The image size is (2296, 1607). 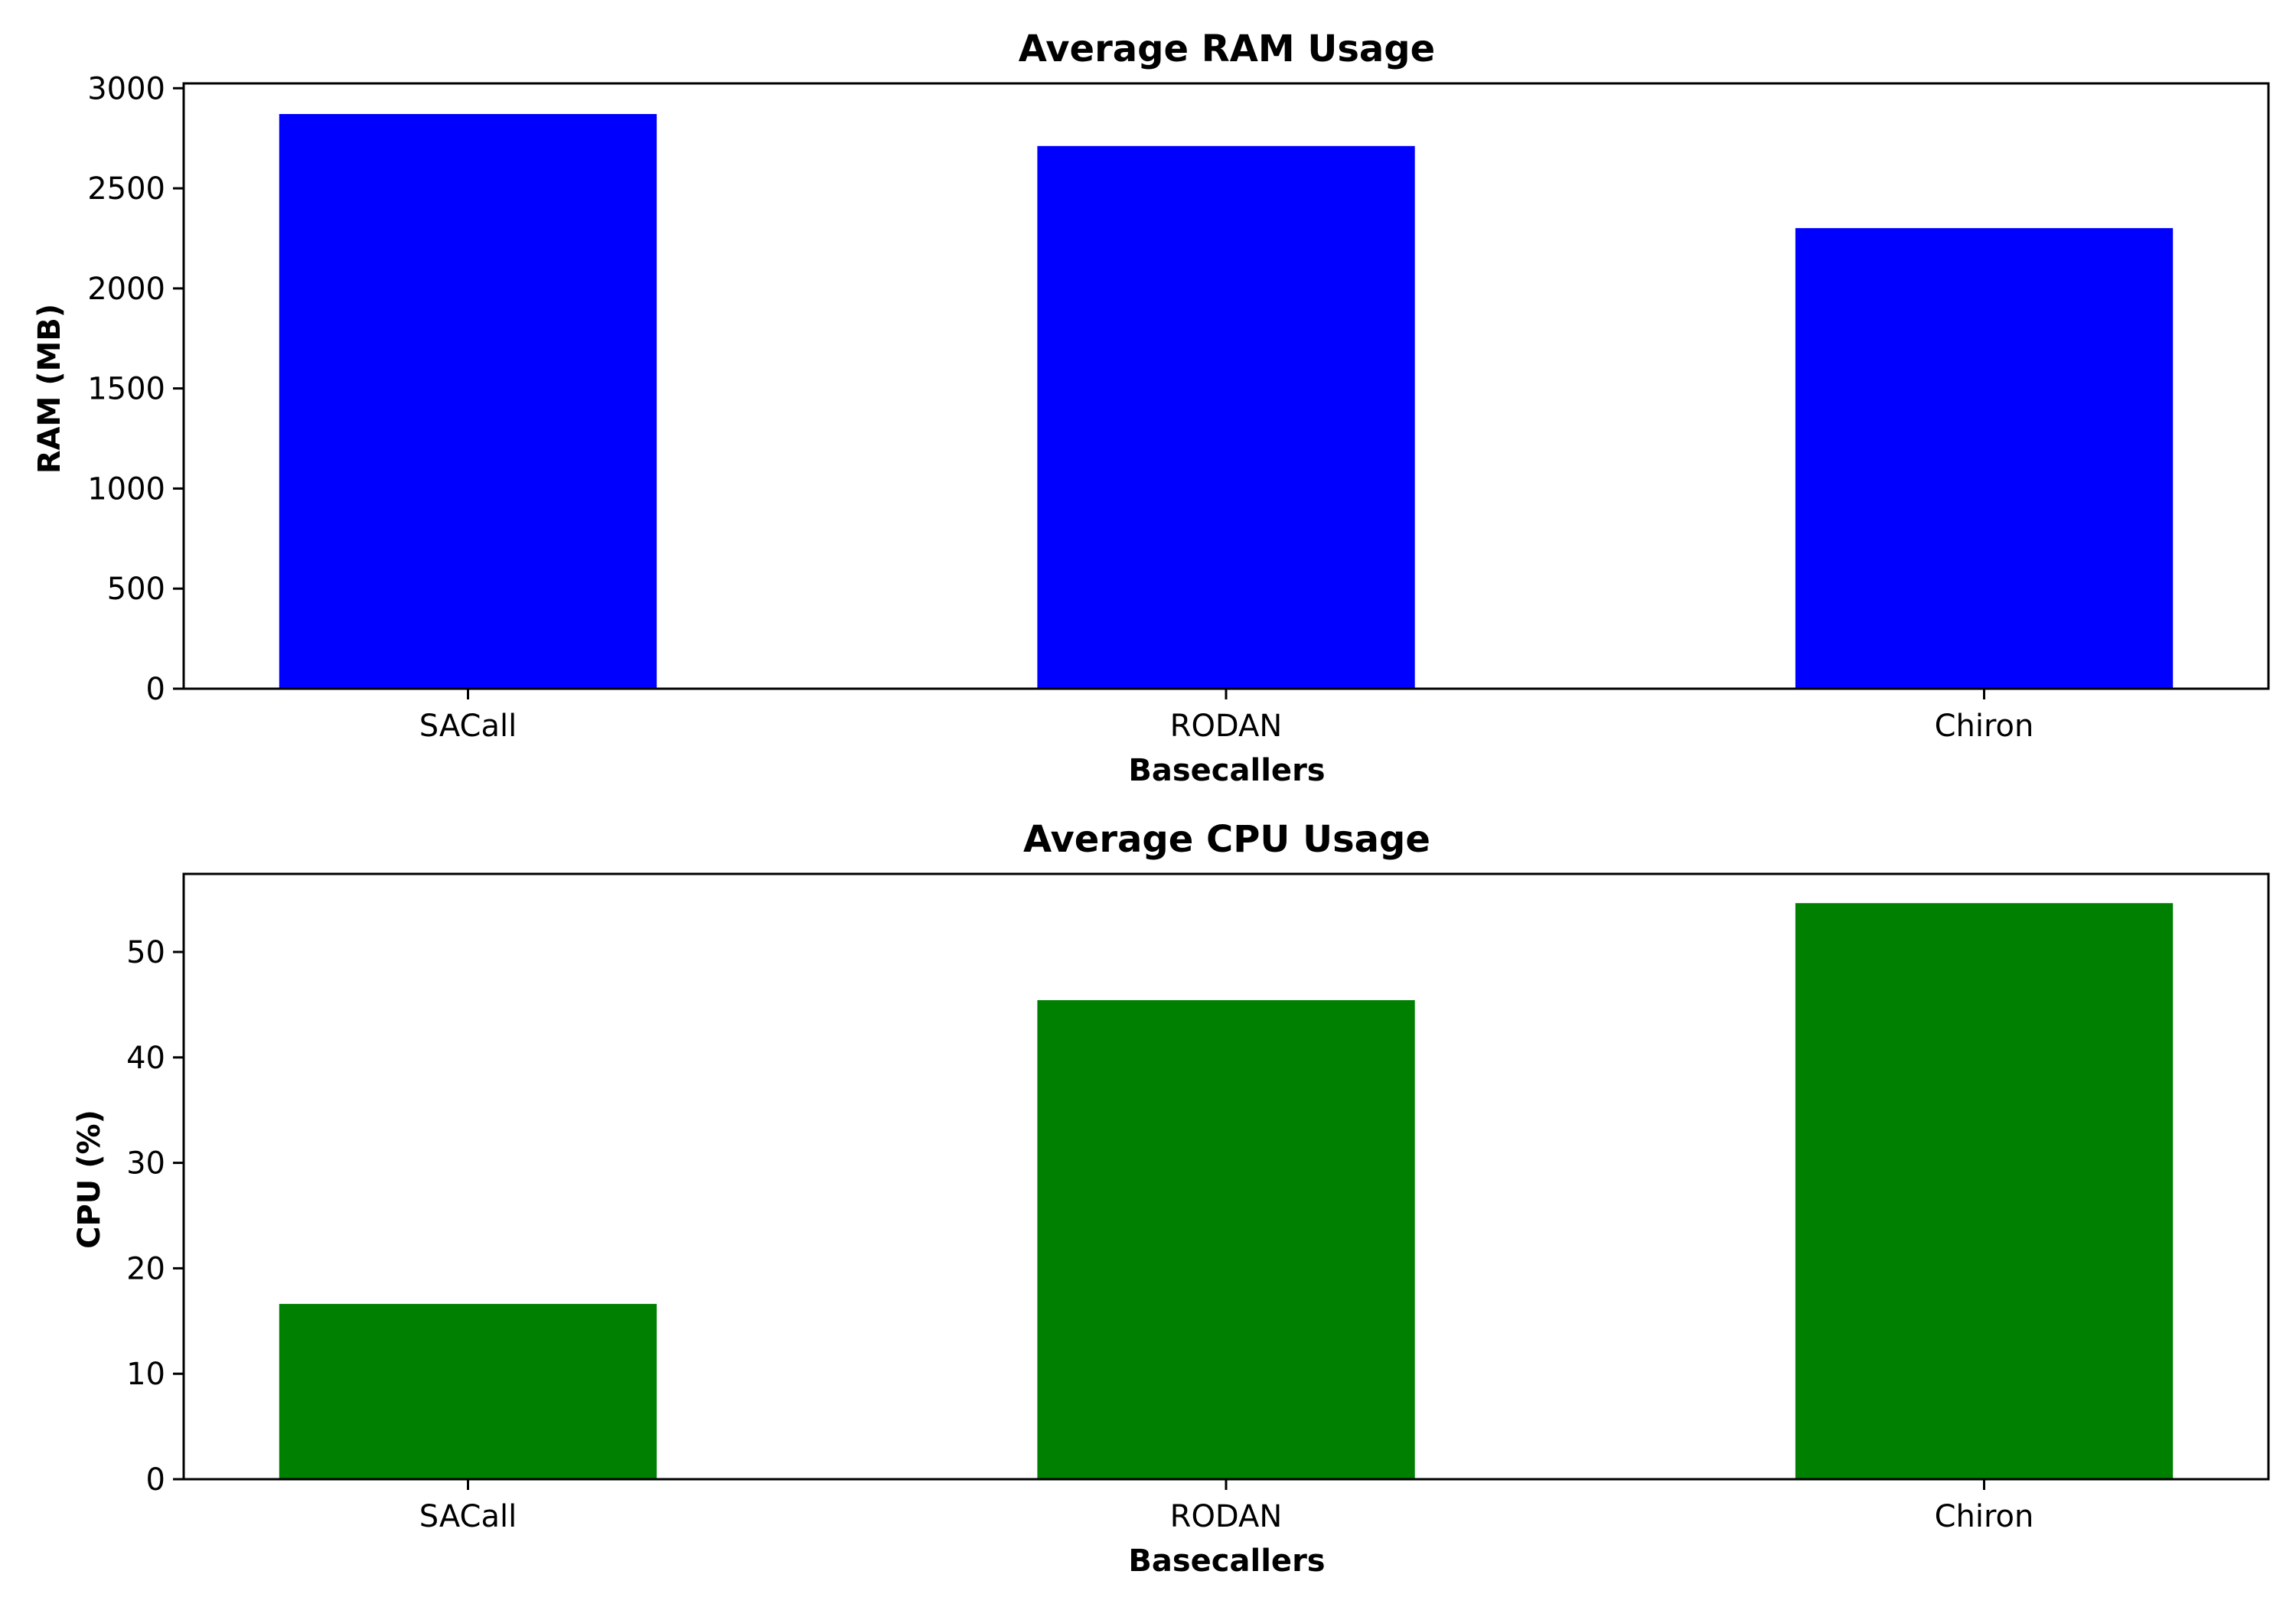 What do you see at coordinates (136, 589) in the screenshot?
I see `ram-y-tick-label: 500` at bounding box center [136, 589].